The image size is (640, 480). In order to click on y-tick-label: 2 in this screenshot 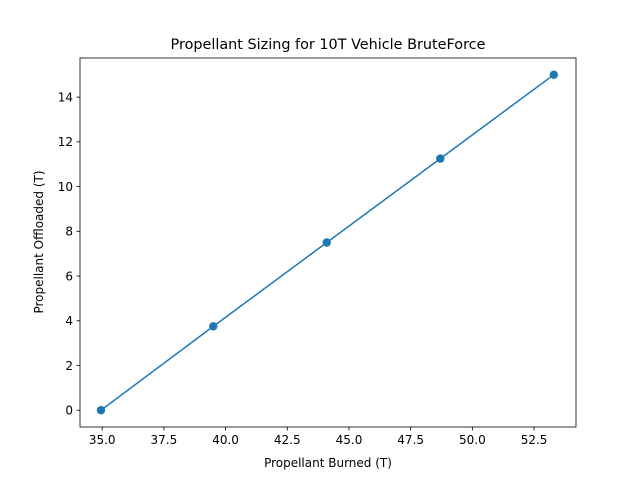, I will do `click(69, 366)`.